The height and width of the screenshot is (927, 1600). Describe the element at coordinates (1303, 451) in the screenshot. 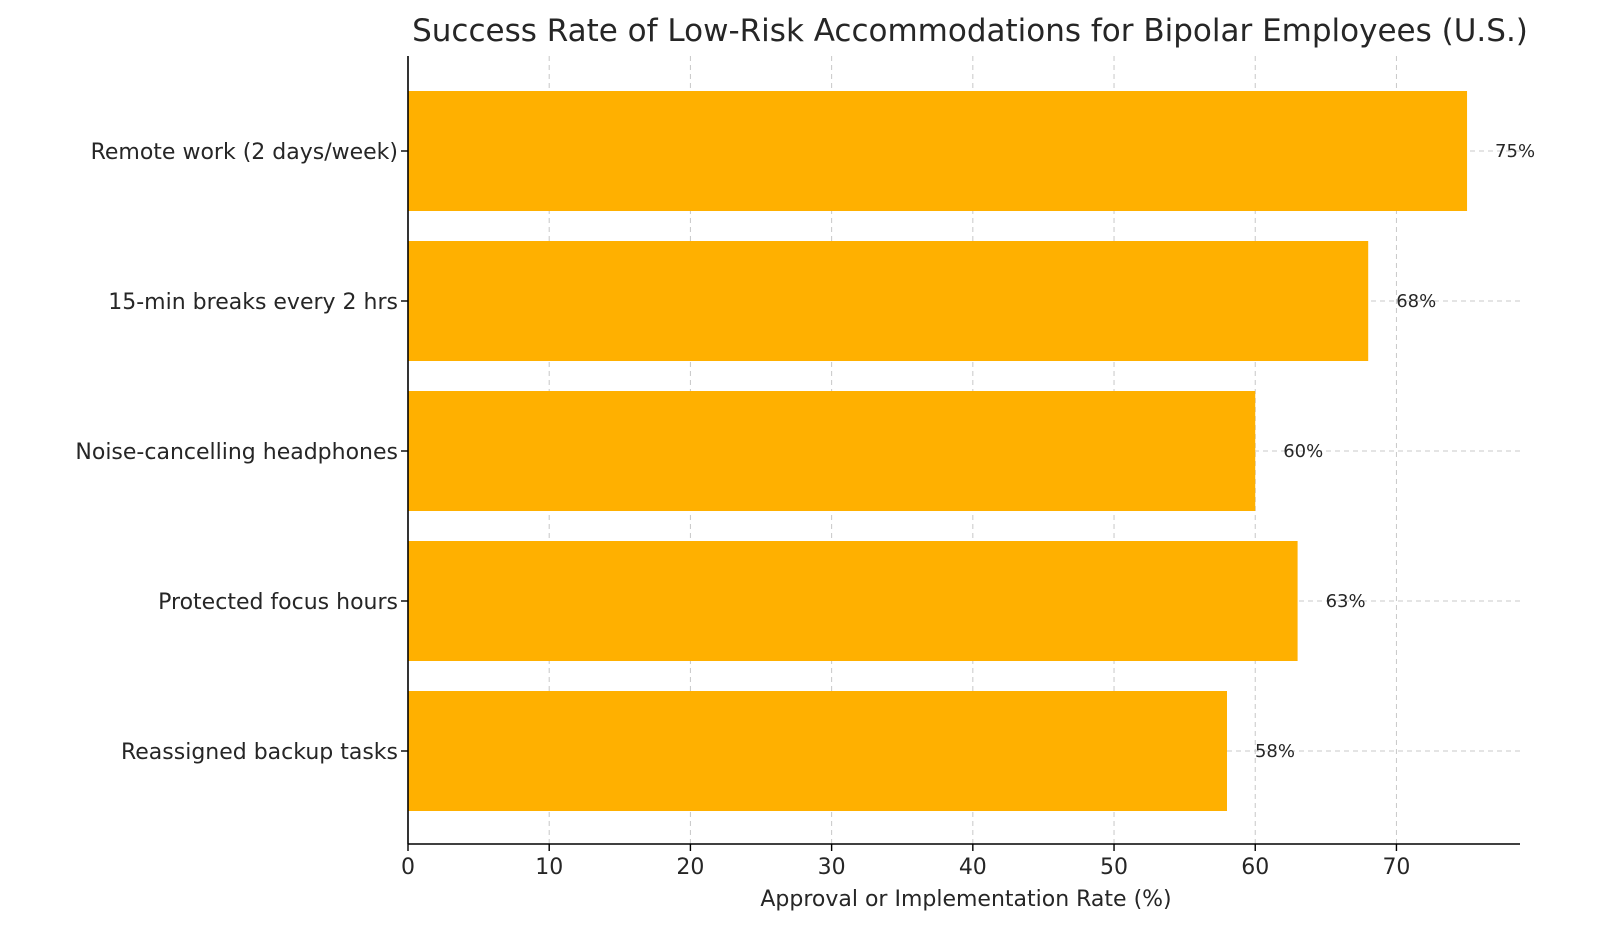

I see `value-label: 60%` at that location.